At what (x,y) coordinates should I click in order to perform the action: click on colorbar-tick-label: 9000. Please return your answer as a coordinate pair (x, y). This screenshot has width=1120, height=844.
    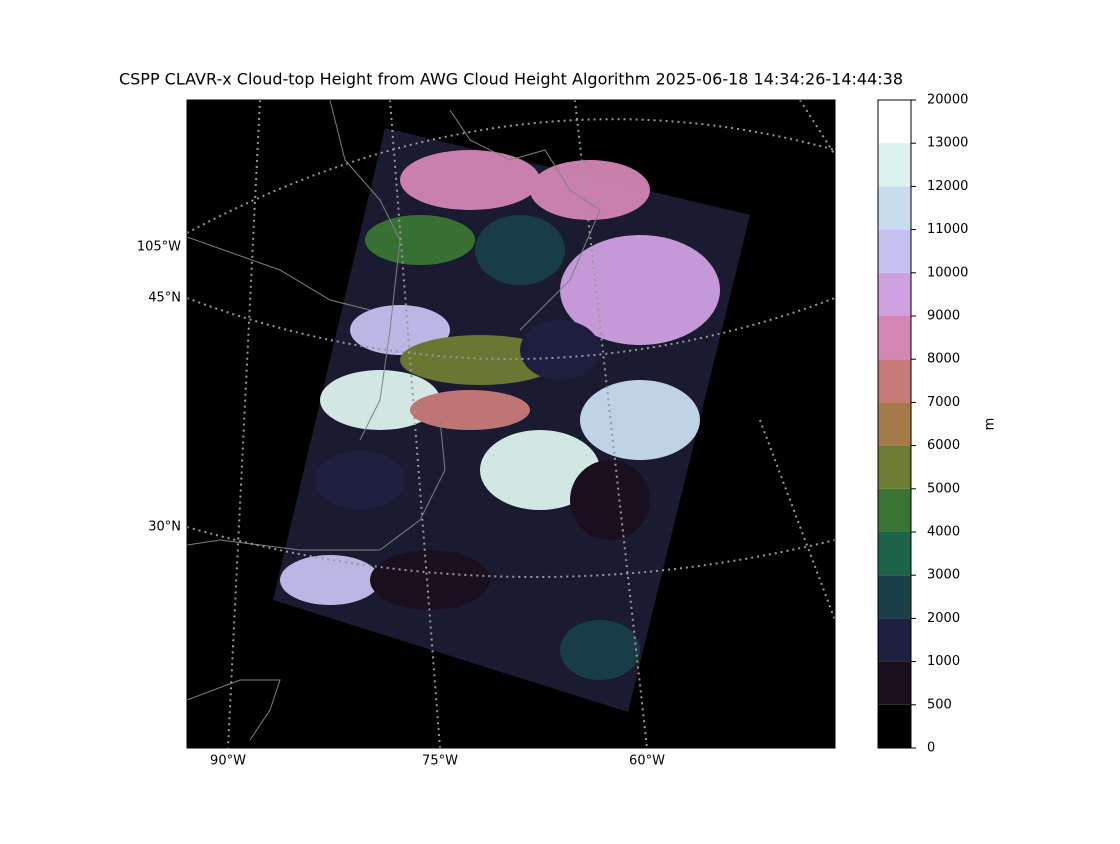
    Looking at the image, I should click on (943, 316).